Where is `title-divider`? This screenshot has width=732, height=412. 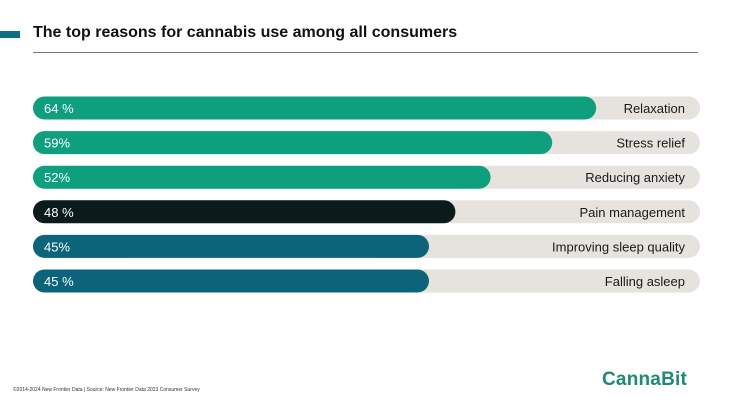 title-divider is located at coordinates (365, 52).